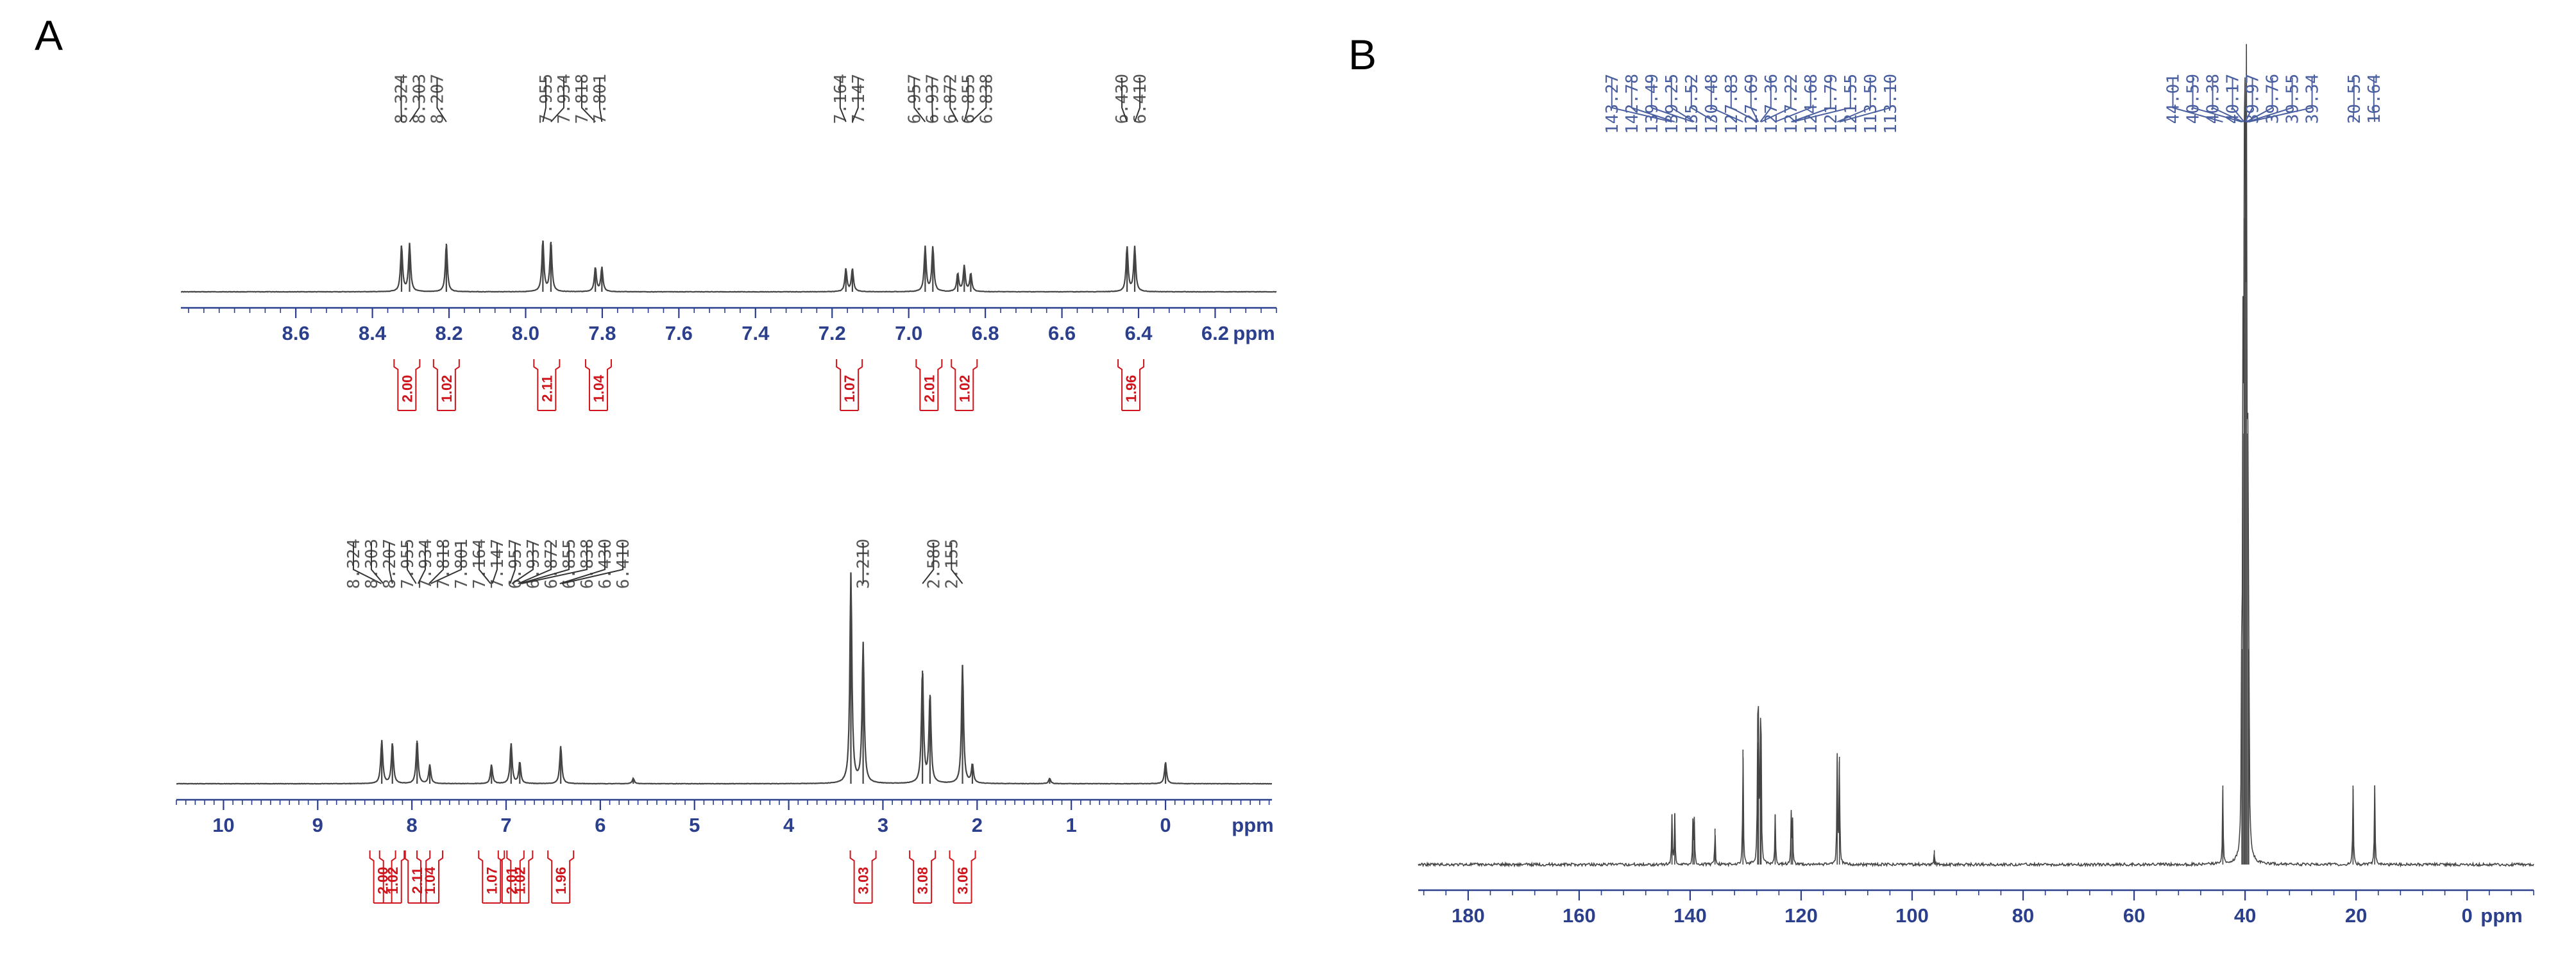  I want to click on tick-label: 2, so click(977, 825).